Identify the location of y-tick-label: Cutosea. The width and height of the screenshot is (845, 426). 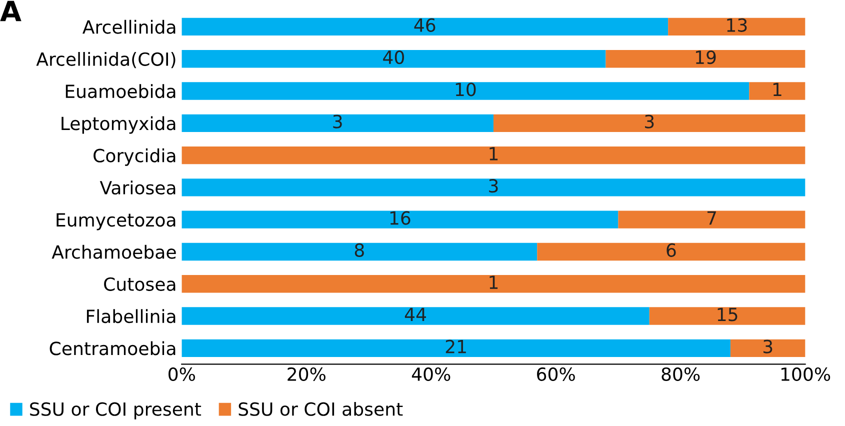
(140, 284).